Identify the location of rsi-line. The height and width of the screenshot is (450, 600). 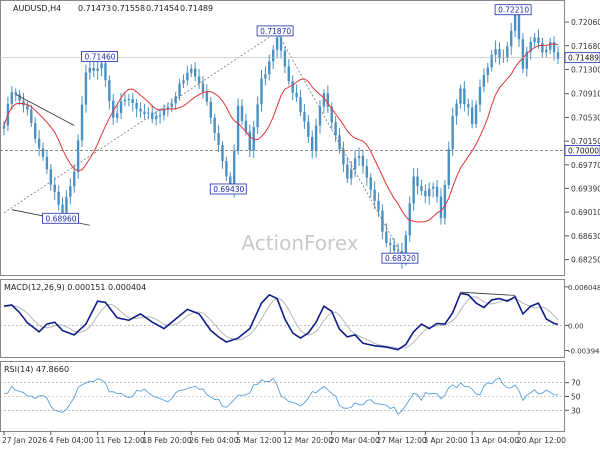
(281, 396).